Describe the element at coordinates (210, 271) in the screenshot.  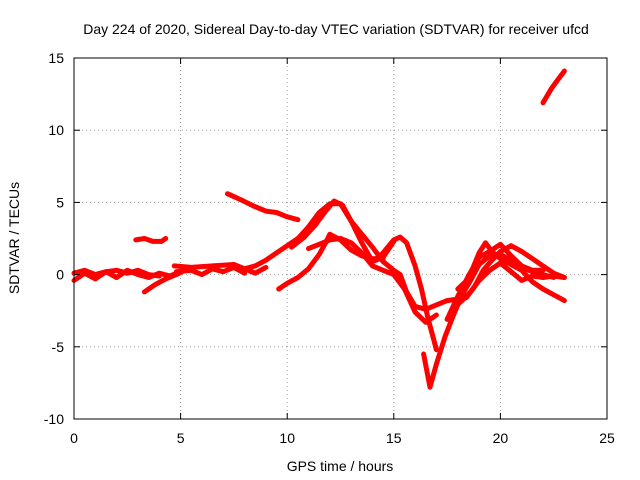
I see `series-line-seg-5-8h-b` at that location.